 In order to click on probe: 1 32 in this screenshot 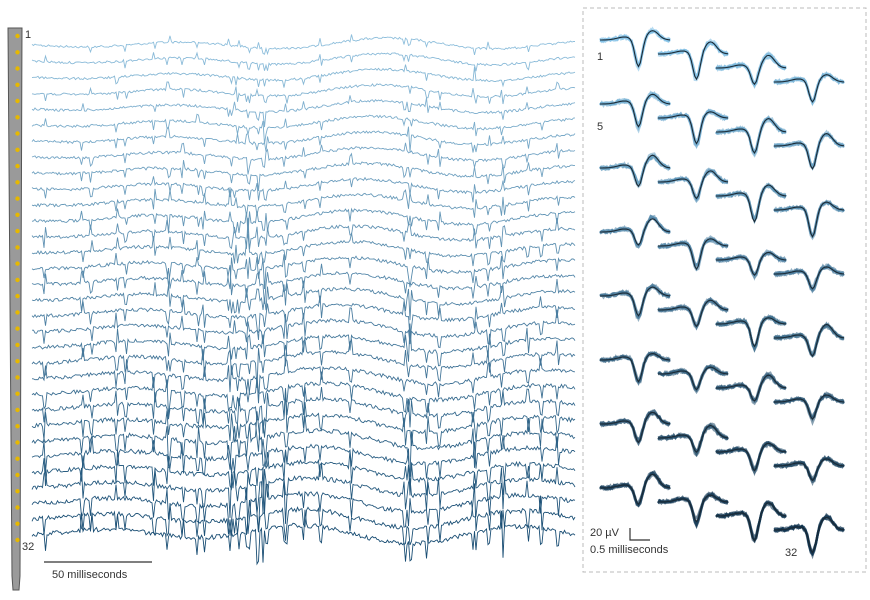, I will do `click(20, 309)`.